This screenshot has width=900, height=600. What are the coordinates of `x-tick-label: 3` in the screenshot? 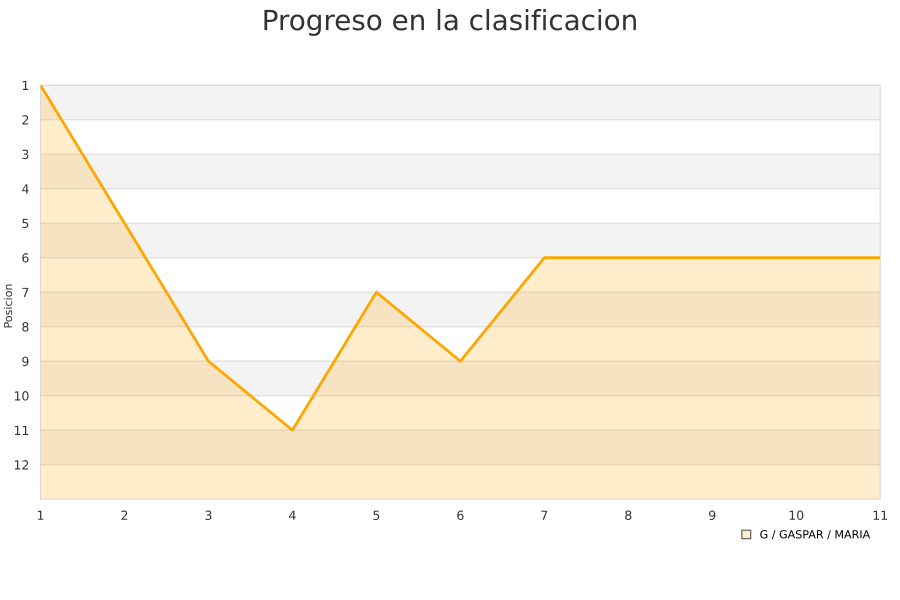 It's located at (208, 515).